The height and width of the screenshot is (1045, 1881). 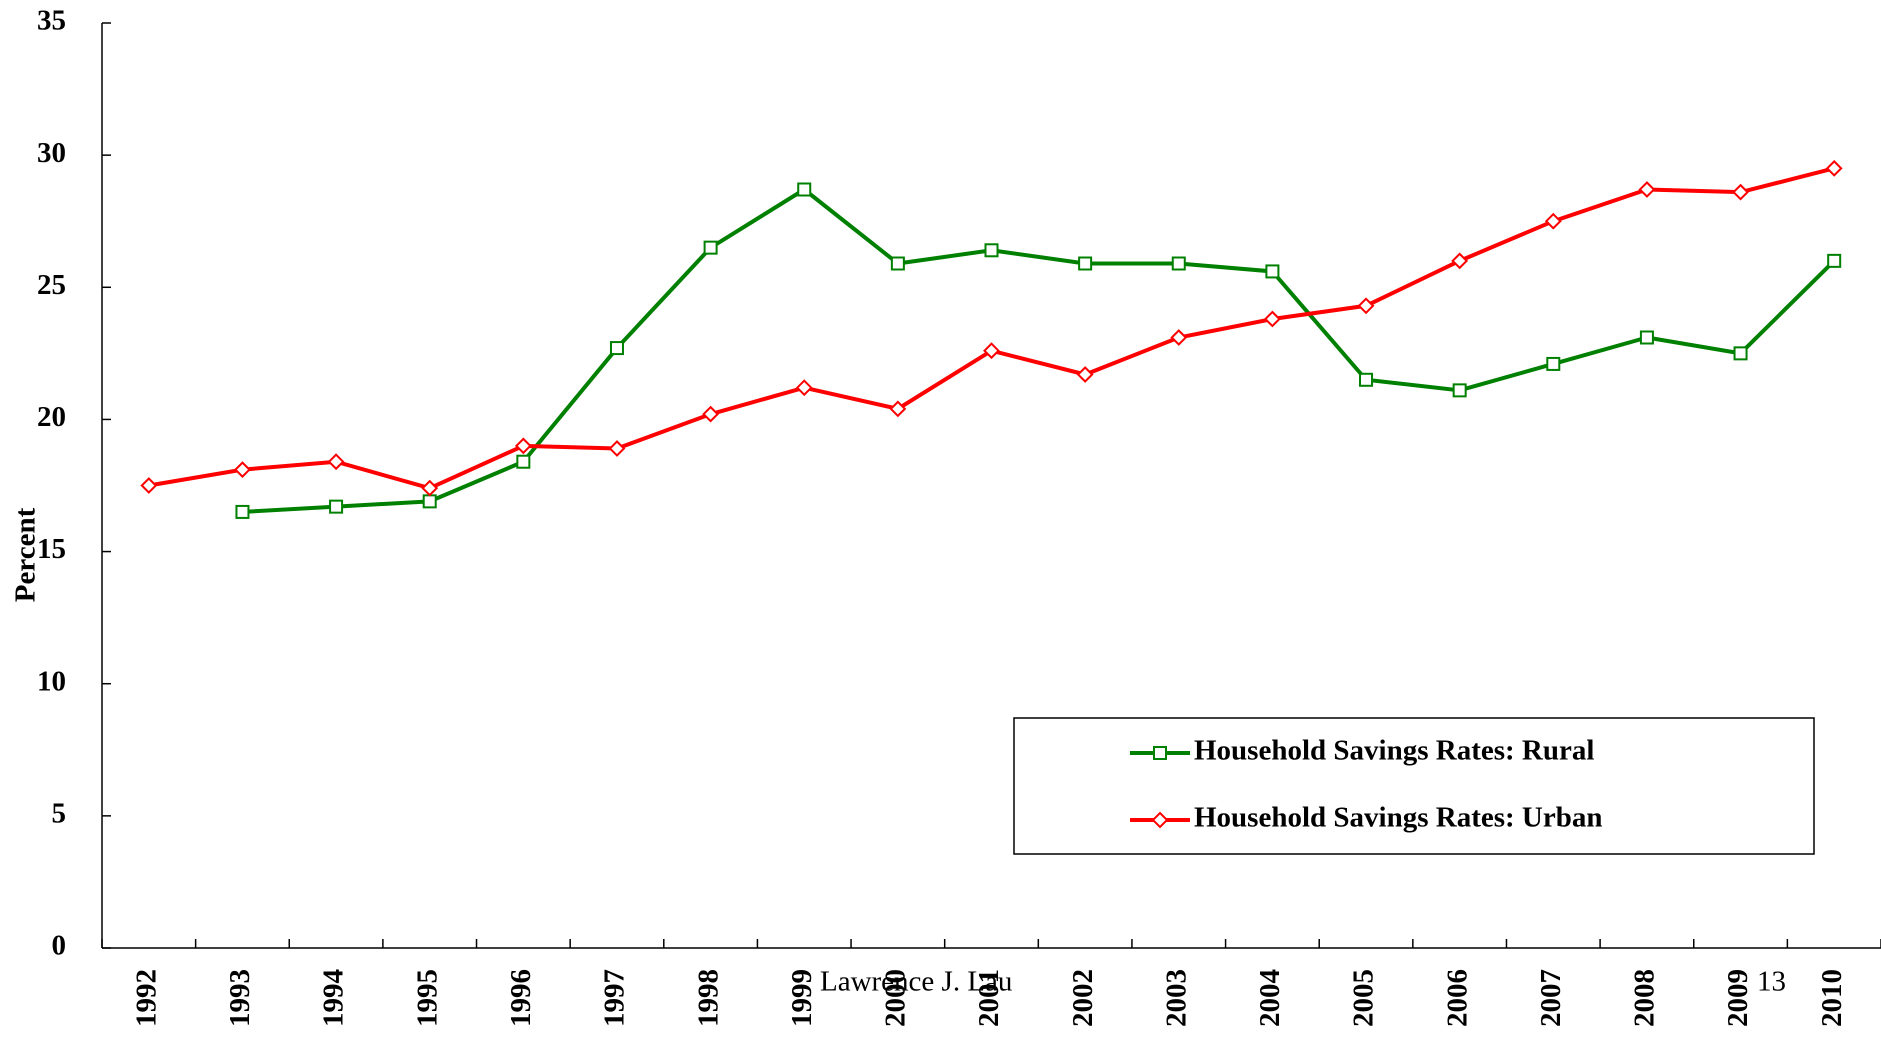 I want to click on x-tick-label: 1994, so click(x=334, y=998).